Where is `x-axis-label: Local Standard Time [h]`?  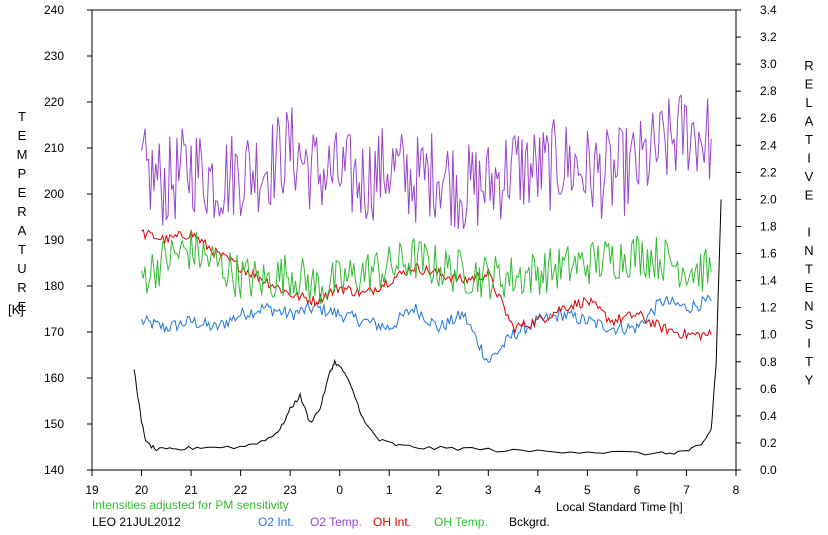
x-axis-label: Local Standard Time [h] is located at coordinates (619, 507).